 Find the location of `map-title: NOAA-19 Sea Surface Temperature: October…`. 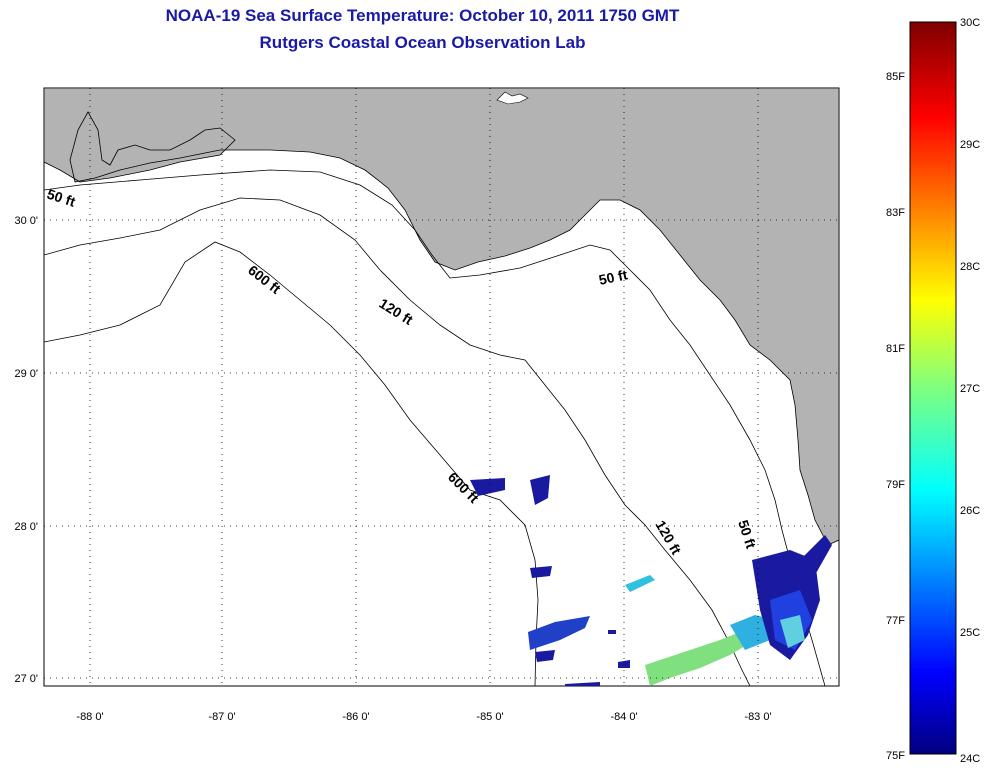

map-title: NOAA-19 Sea Surface Temperature: October… is located at coordinates (422, 15).